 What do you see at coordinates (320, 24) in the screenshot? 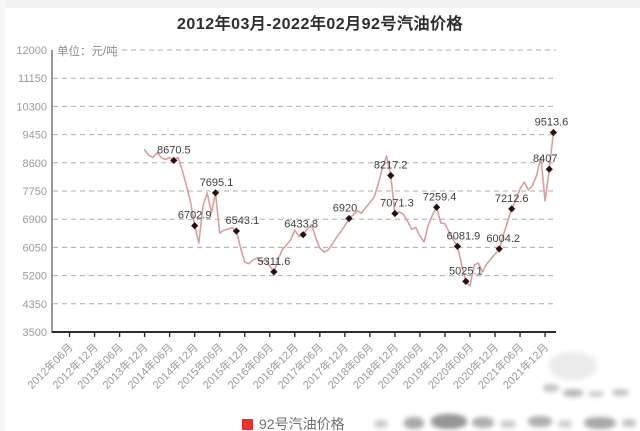
I see `chart-title: 2012年03月-2022年02月92号汽油价格` at bounding box center [320, 24].